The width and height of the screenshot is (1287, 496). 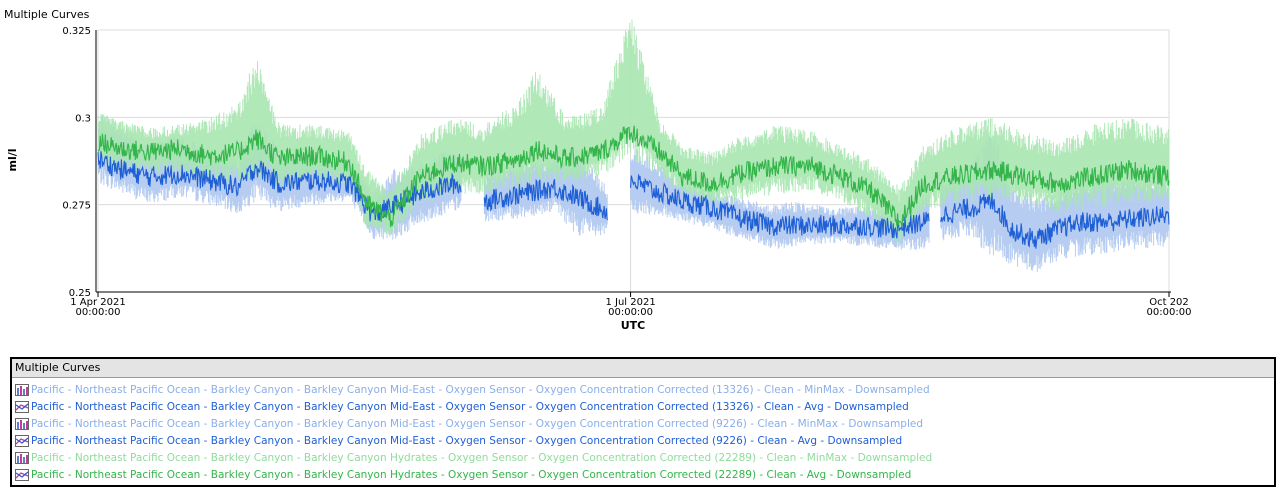 I want to click on x-tick-label: Oct 202, so click(x=1169, y=302).